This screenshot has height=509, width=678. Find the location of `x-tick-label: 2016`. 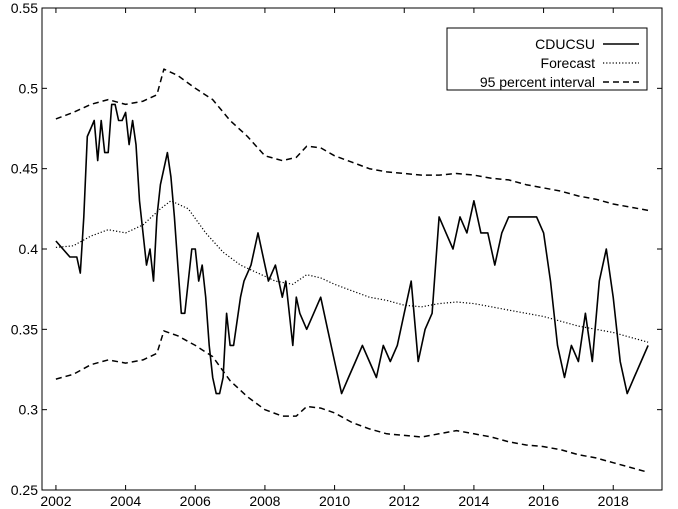

x-tick-label: 2016 is located at coordinates (543, 501).